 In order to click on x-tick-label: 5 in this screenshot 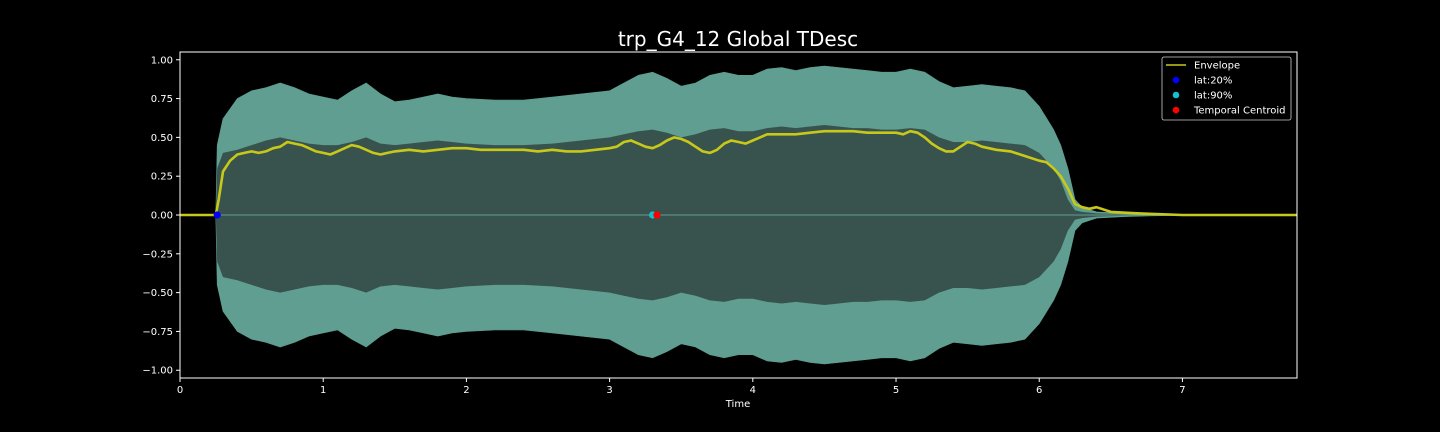, I will do `click(896, 390)`.